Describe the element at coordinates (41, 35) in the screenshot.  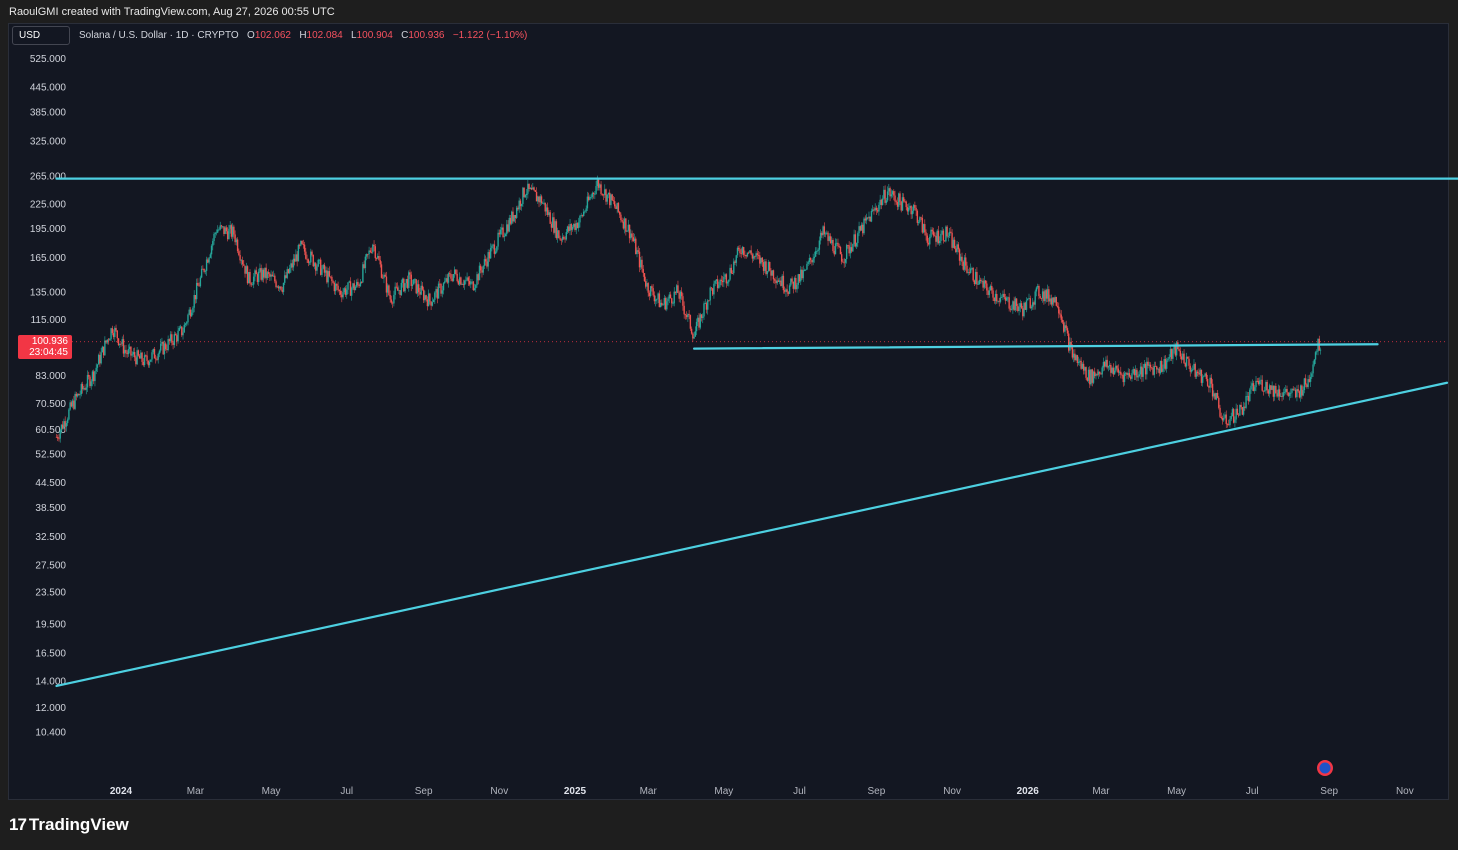
I see `currency-selector: USD` at that location.